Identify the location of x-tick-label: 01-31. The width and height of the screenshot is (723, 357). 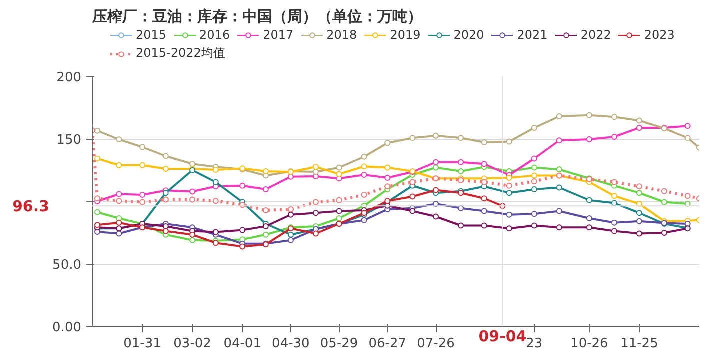
(143, 344).